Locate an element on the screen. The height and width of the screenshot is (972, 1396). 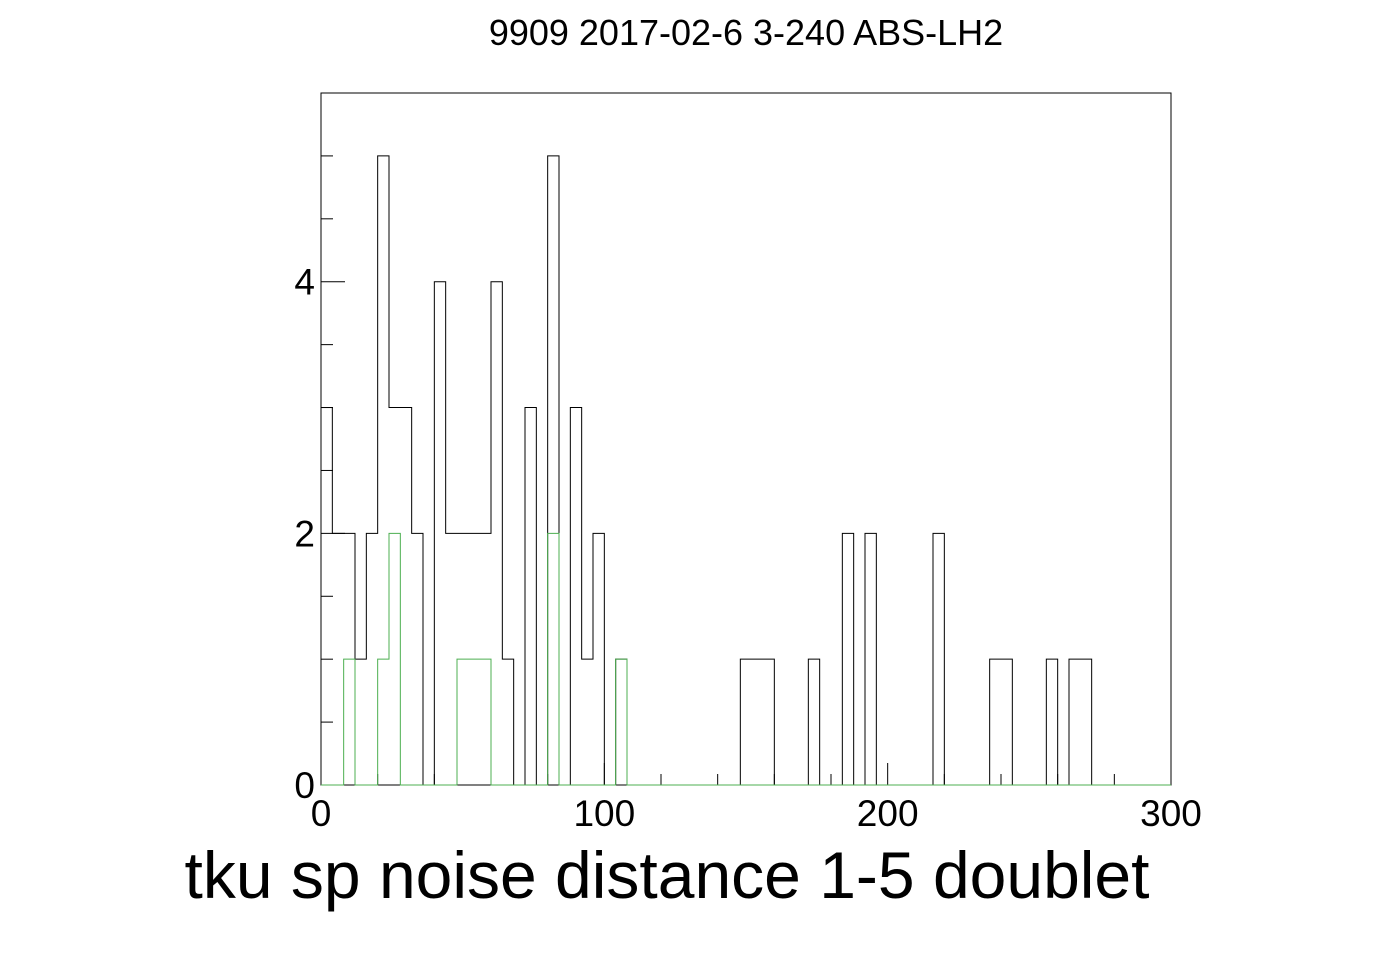
y-tick-label: 2 is located at coordinates (304, 533).